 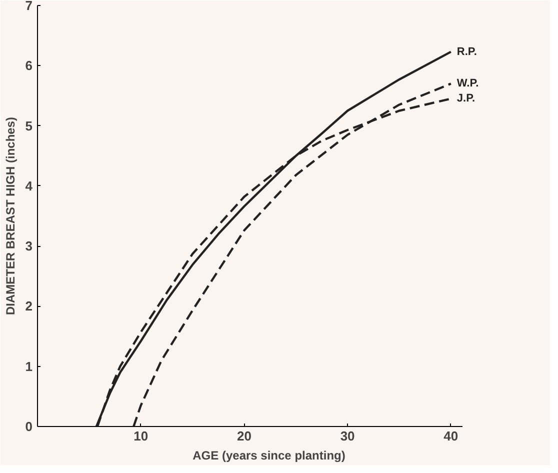 I want to click on x-tick-label: 10, so click(x=141, y=436).